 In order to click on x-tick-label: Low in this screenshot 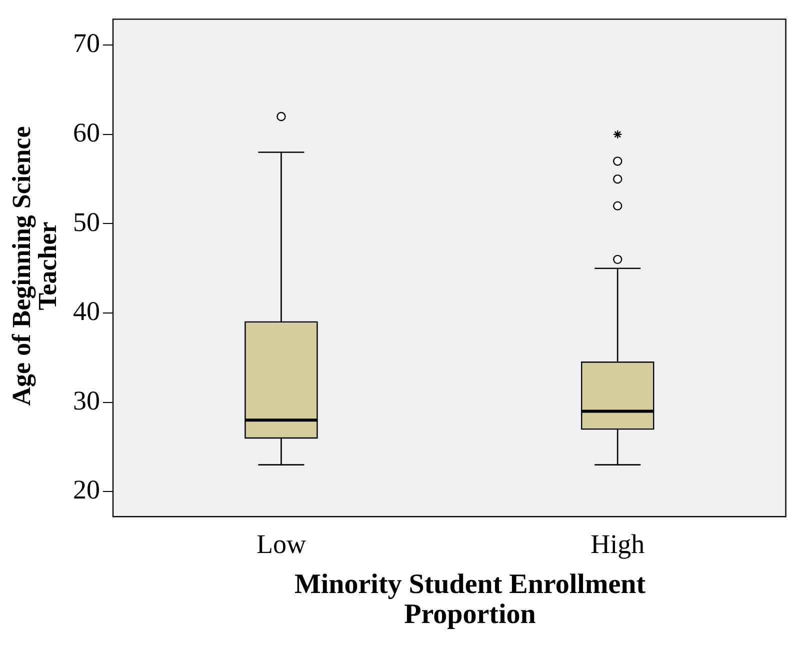, I will do `click(281, 543)`.